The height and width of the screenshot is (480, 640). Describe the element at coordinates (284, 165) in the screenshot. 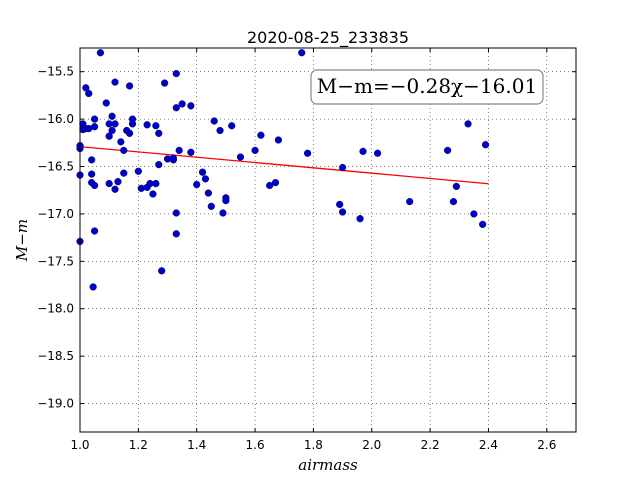

I see `fit-line` at that location.